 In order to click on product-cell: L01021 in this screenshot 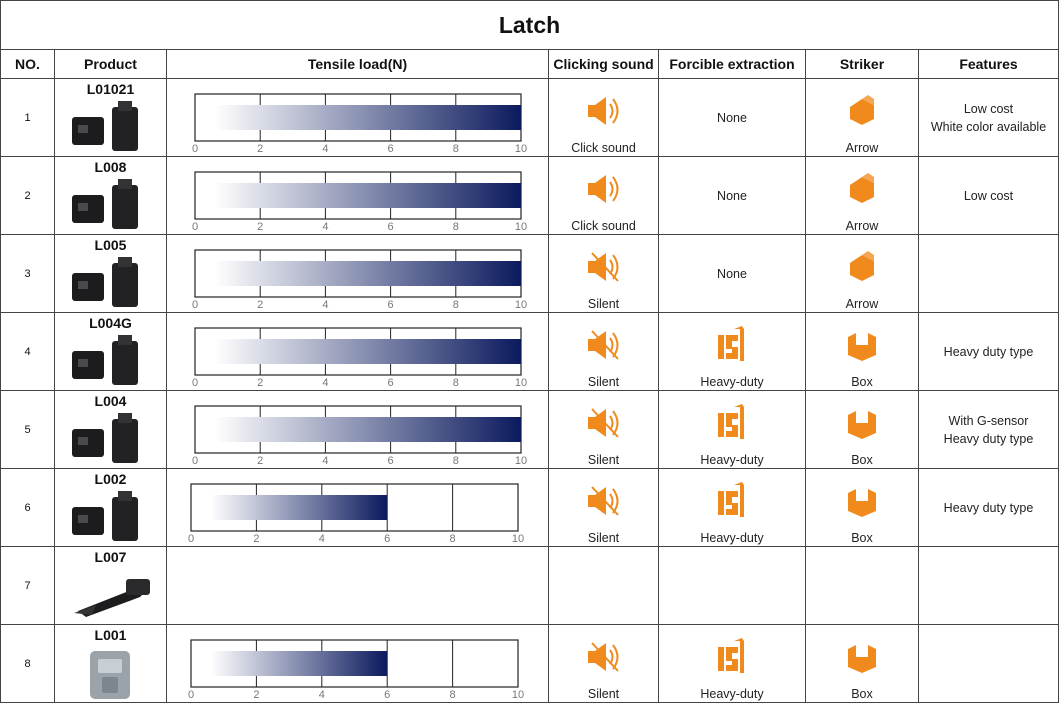, I will do `click(110, 117)`.